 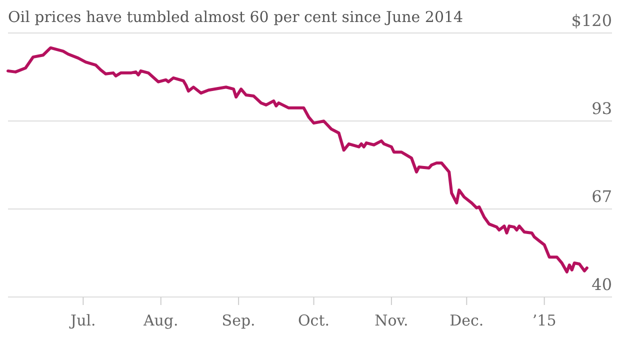 I want to click on y-tick-label: 93, so click(x=602, y=108).